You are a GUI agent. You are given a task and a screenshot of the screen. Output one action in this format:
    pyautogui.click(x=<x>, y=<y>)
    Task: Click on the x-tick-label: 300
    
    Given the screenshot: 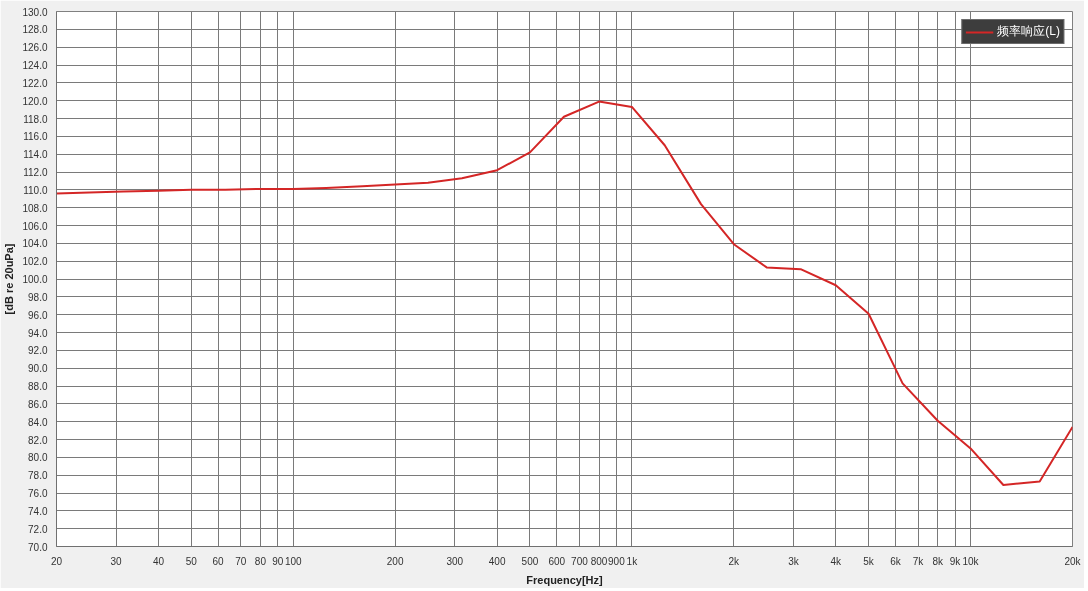 What is the action you would take?
    pyautogui.click(x=455, y=561)
    